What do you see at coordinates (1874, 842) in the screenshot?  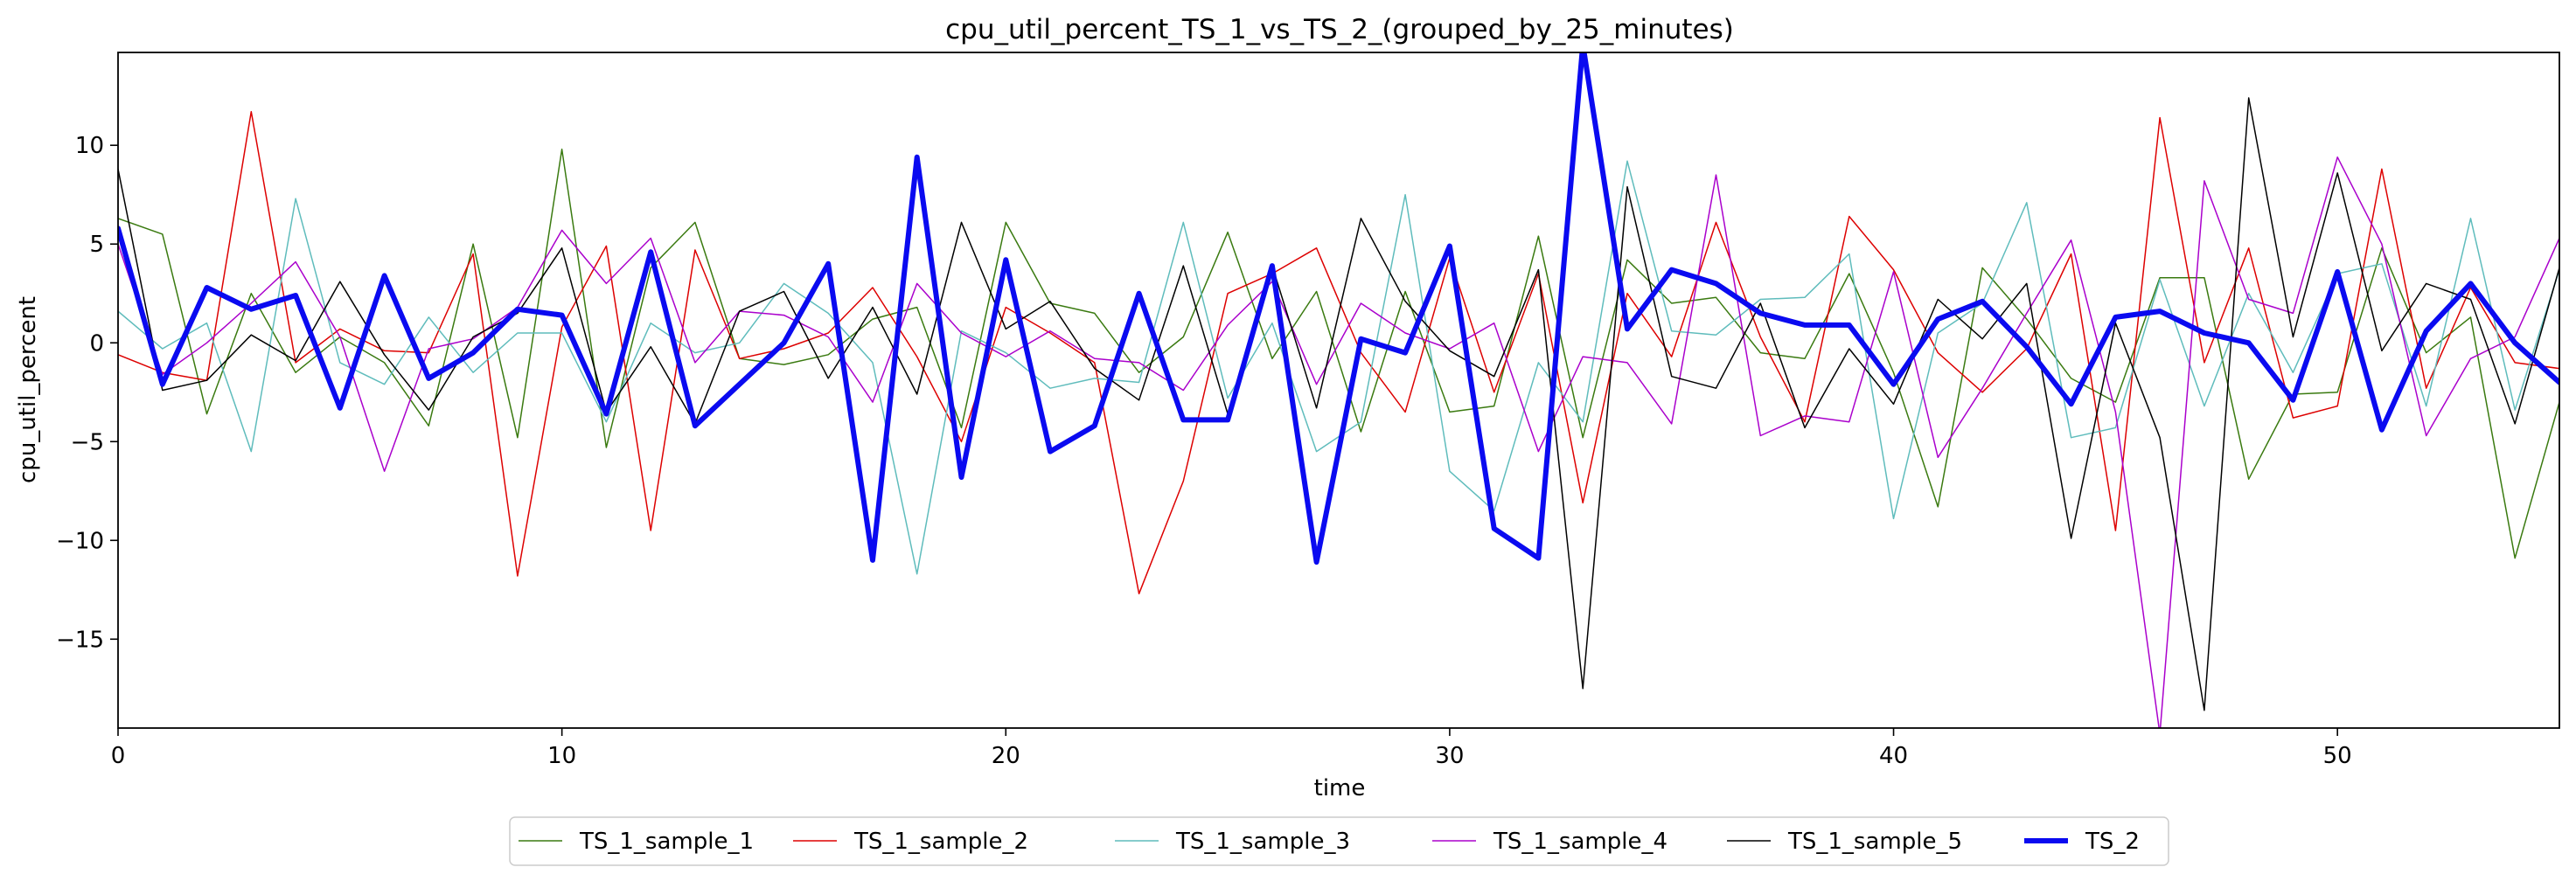 I see `legend-label: TS_1_sample_5` at bounding box center [1874, 842].